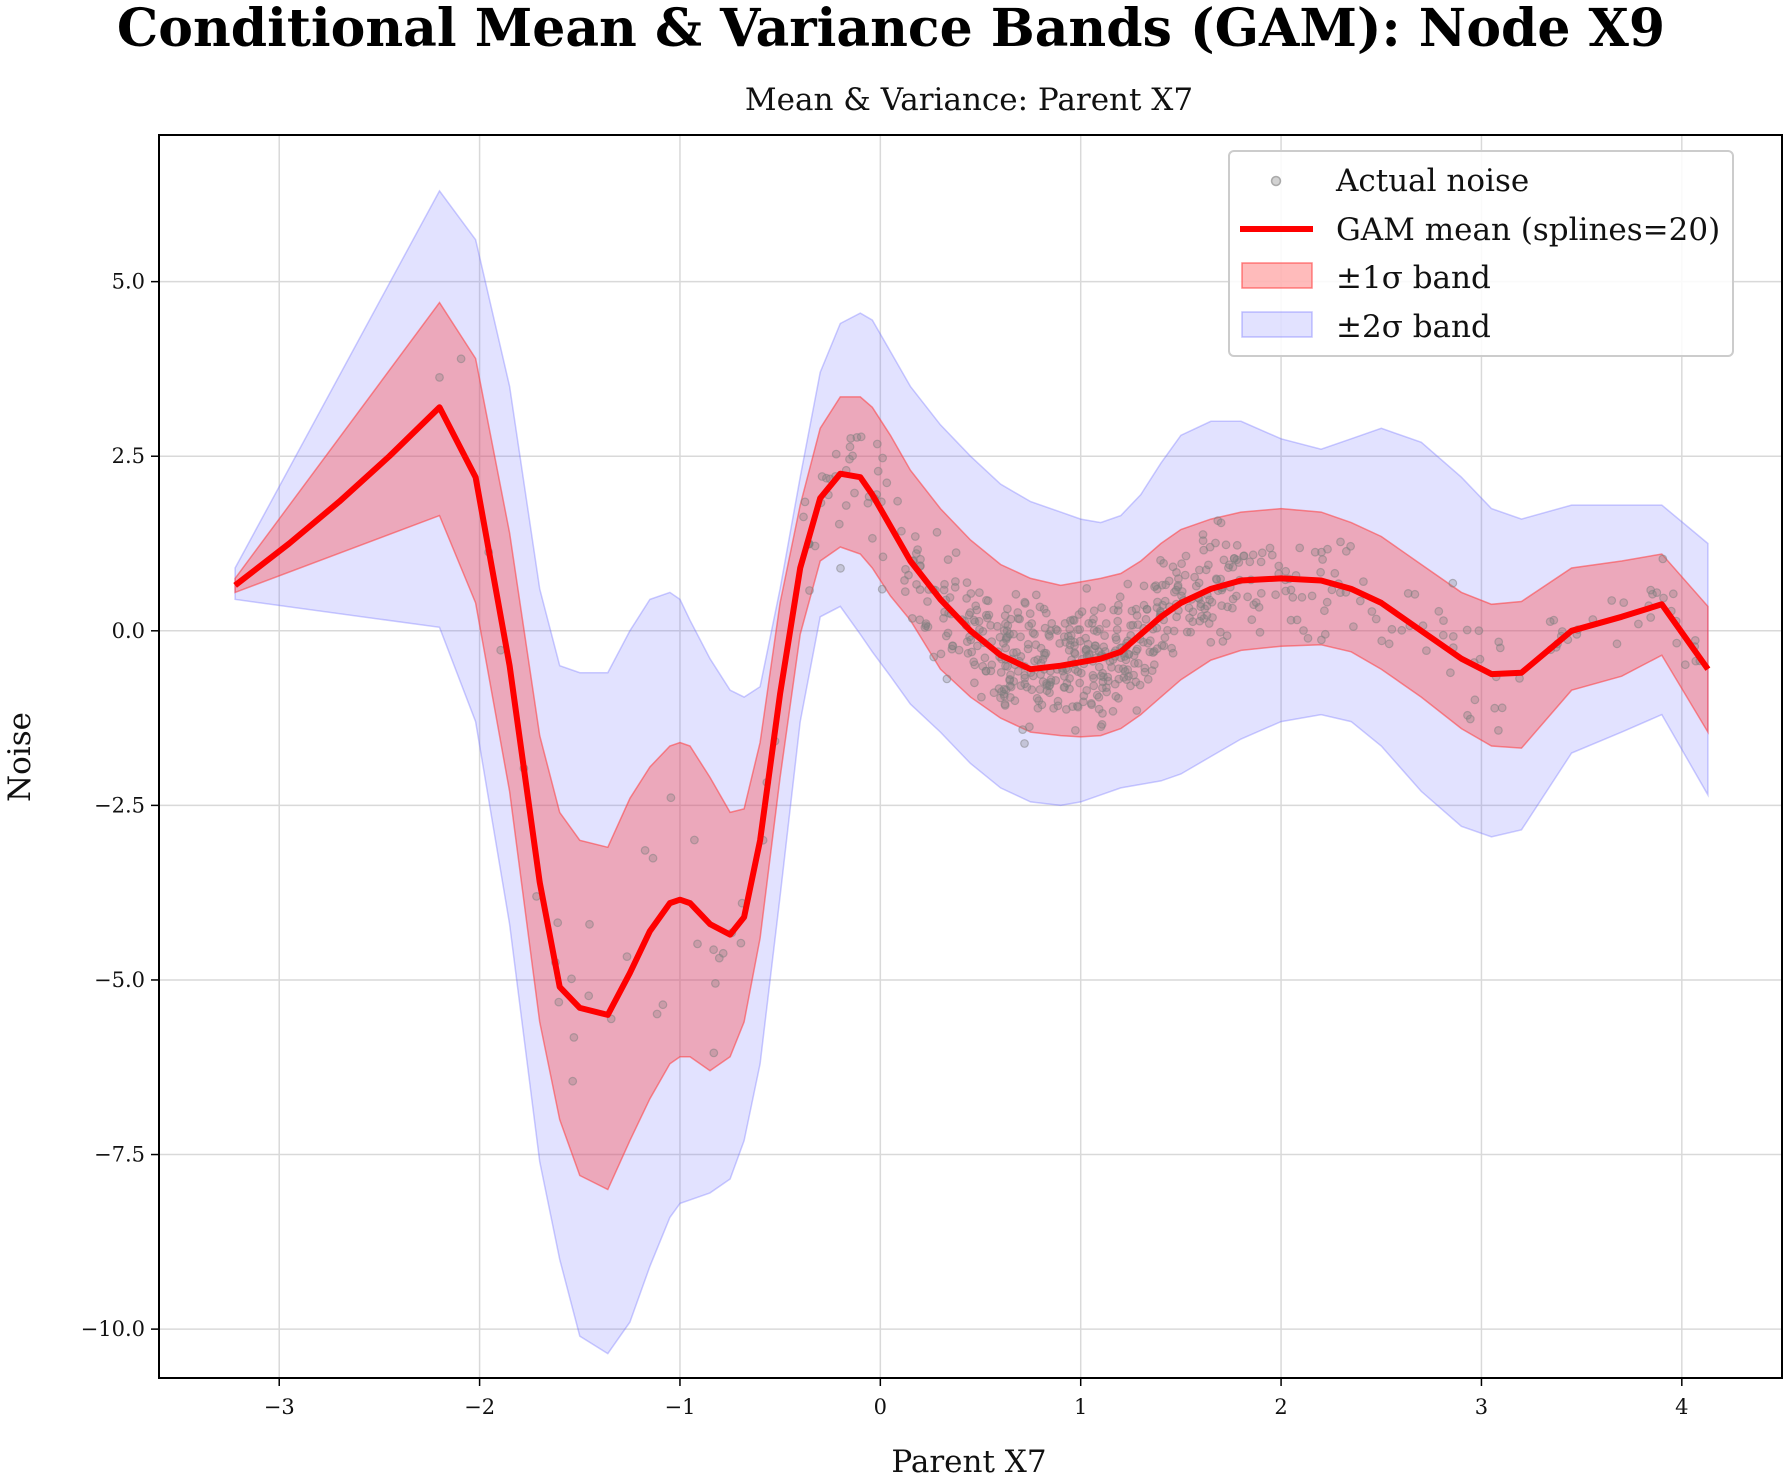 The width and height of the screenshot is (1783, 1483). Describe the element at coordinates (880, 1407) in the screenshot. I see `x-tick-label: 0` at that location.